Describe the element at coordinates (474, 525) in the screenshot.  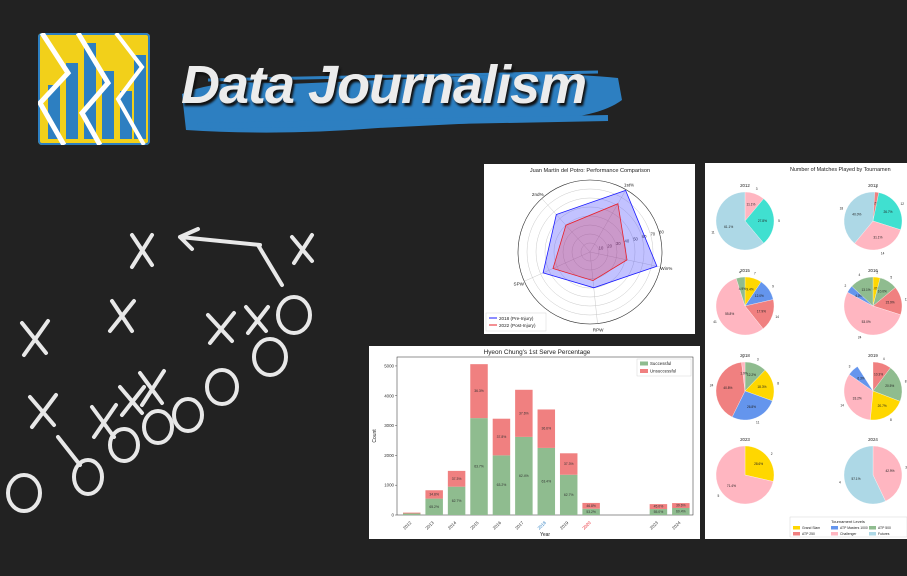
I see `x-tick-label: 2015` at that location.